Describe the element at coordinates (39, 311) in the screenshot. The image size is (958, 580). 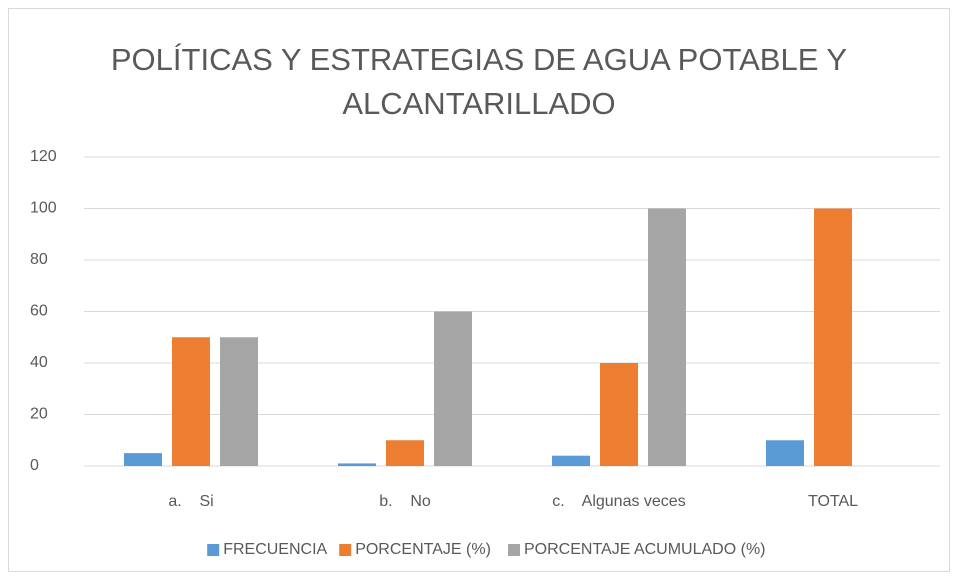
I see `y-tick-label: 60` at that location.